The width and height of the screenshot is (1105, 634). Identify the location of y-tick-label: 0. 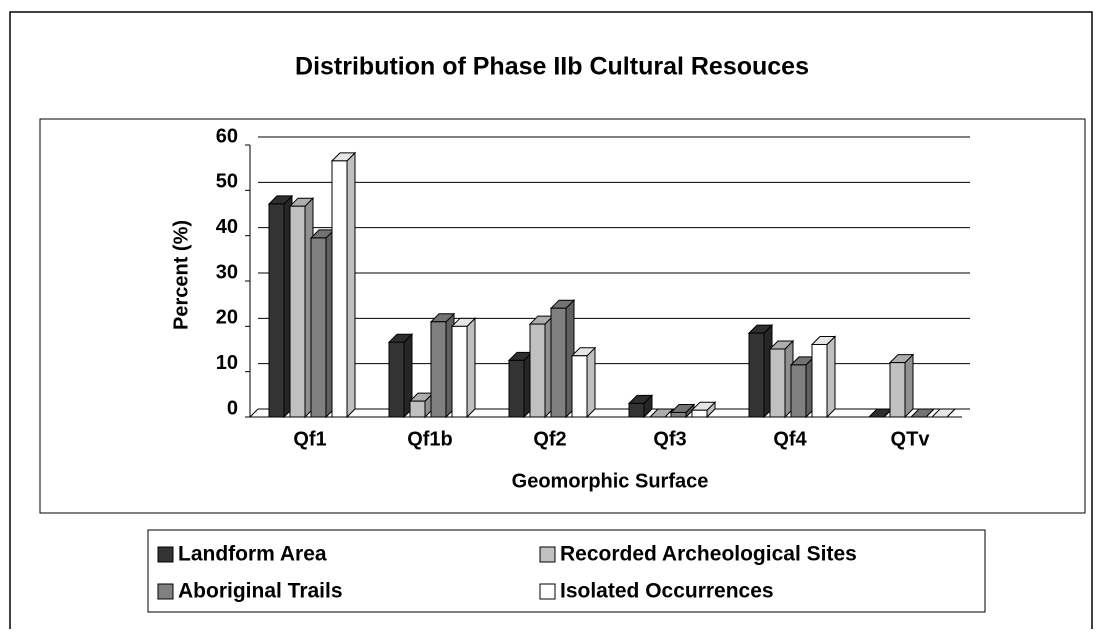
(232, 408).